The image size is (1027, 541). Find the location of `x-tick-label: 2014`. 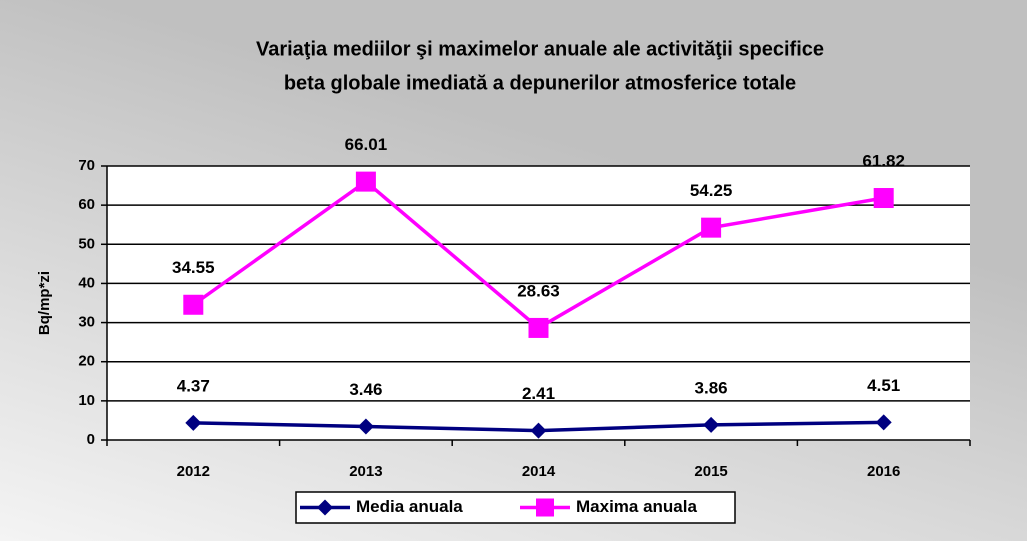

x-tick-label: 2014 is located at coordinates (539, 471).